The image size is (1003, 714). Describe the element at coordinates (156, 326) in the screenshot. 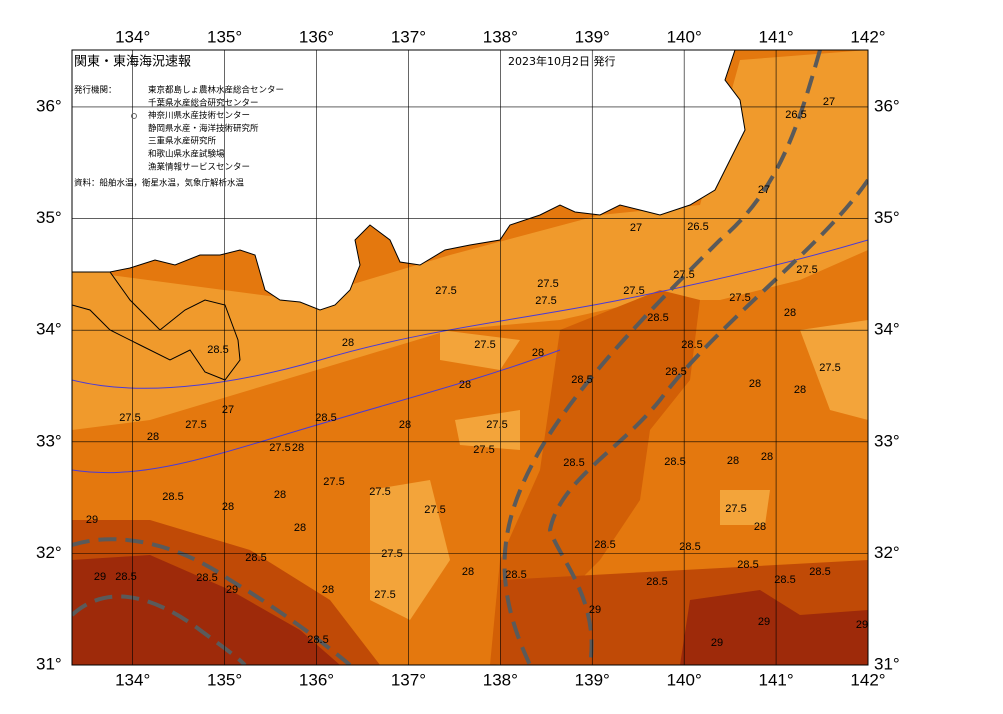

I see `coastal-sea` at that location.